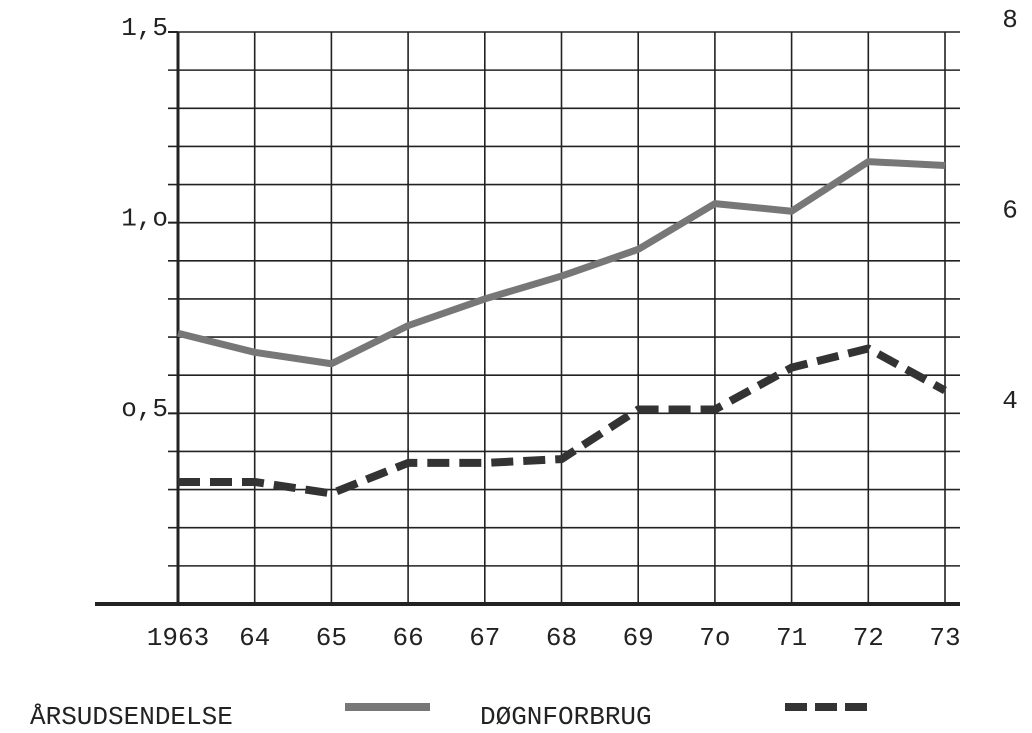 This screenshot has width=1032, height=733. I want to click on x-tick-label: 67, so click(484, 638).